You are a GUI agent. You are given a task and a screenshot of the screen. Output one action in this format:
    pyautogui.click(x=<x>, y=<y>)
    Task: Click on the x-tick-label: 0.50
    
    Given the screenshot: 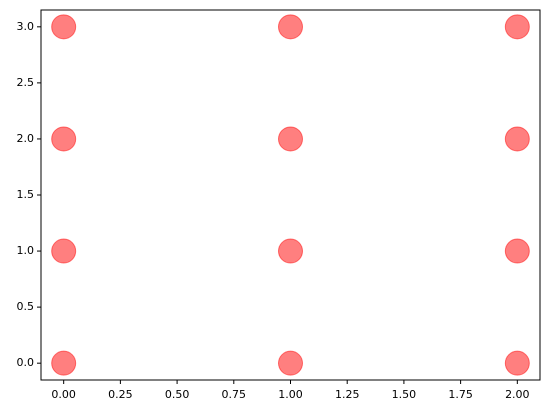 What is the action you would take?
    pyautogui.click(x=177, y=394)
    